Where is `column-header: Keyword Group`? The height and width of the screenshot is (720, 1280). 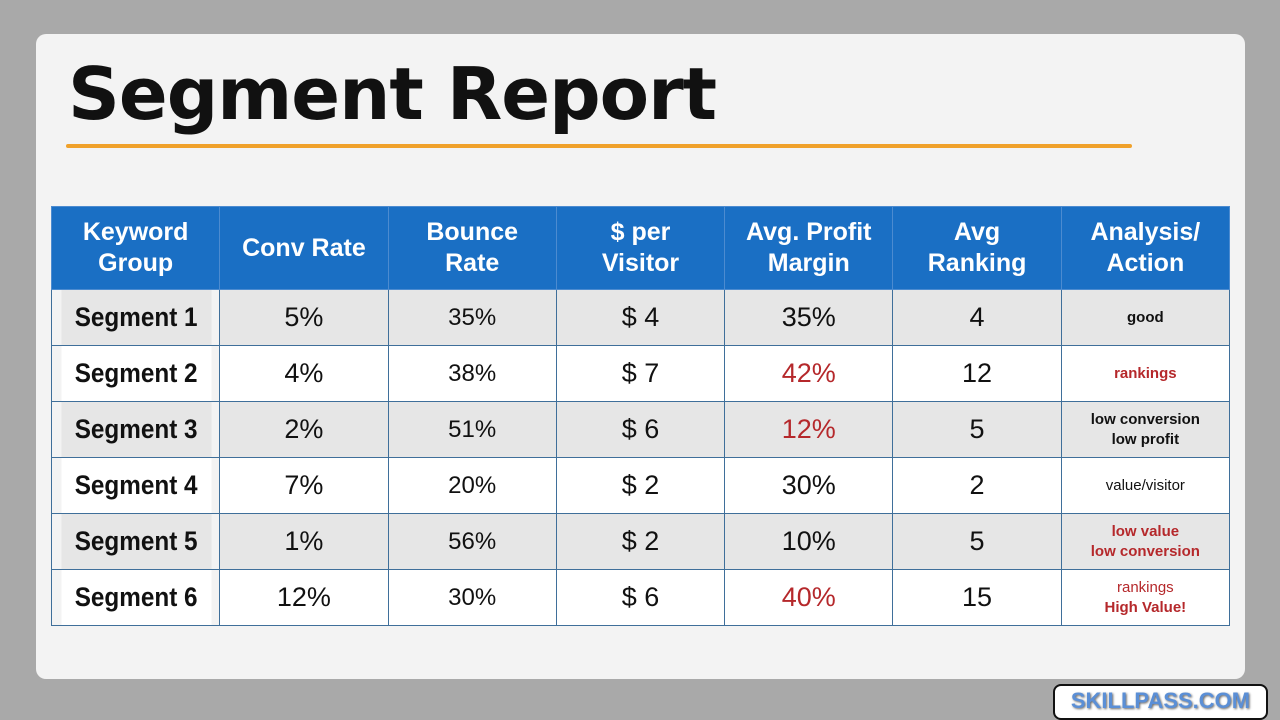
column-header: Keyword Group is located at coordinates (135, 248).